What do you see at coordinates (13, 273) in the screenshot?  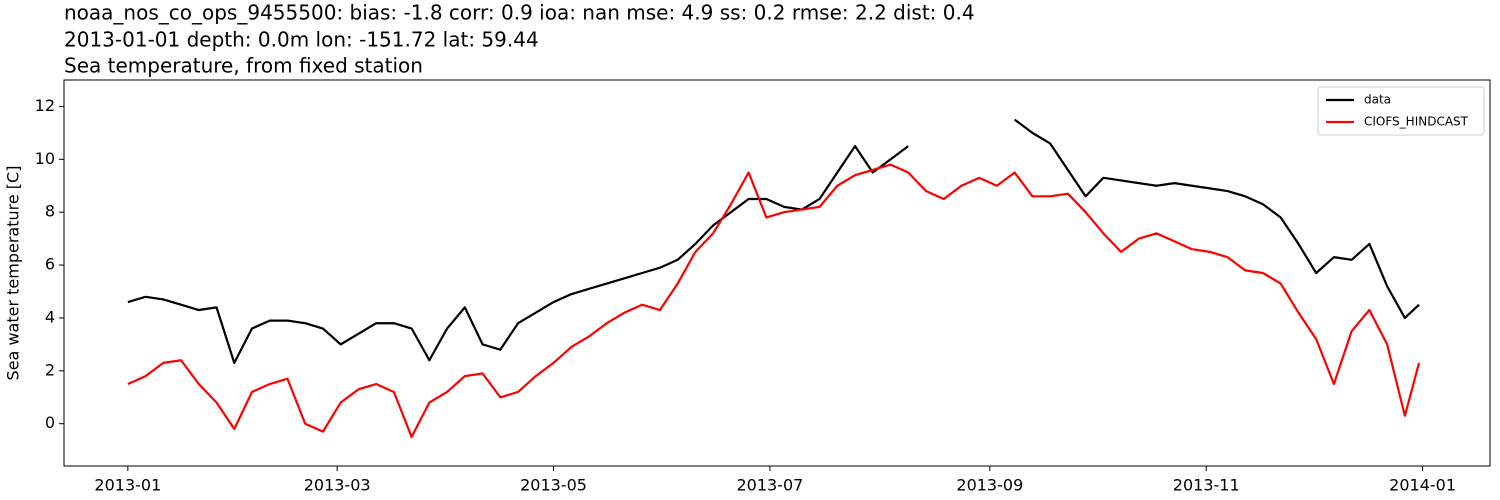 I see `y-axis-label: Sea water temperature [C]` at bounding box center [13, 273].